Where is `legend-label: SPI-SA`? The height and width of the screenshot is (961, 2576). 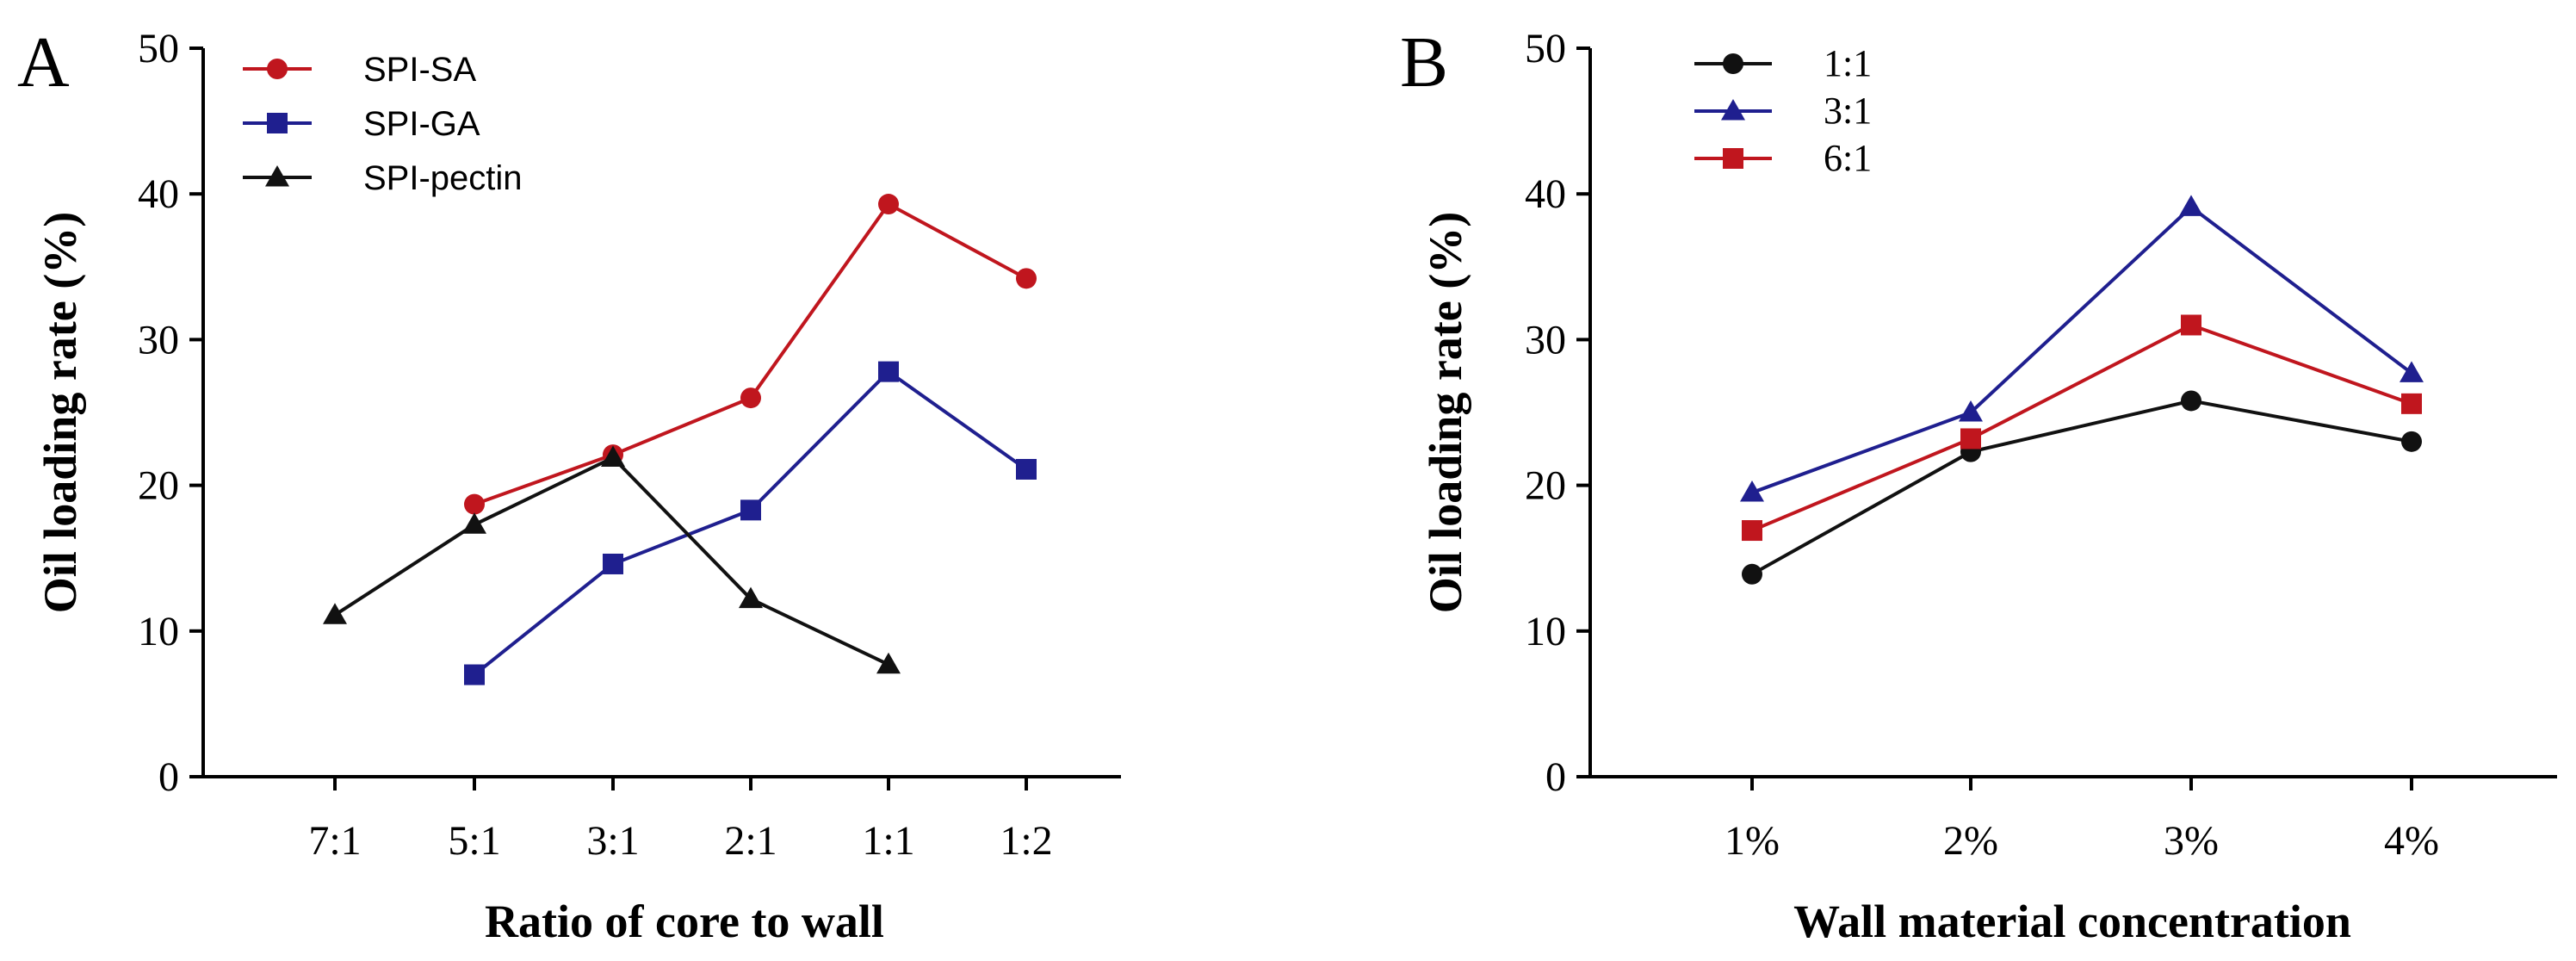
legend-label: SPI-SA is located at coordinates (419, 70).